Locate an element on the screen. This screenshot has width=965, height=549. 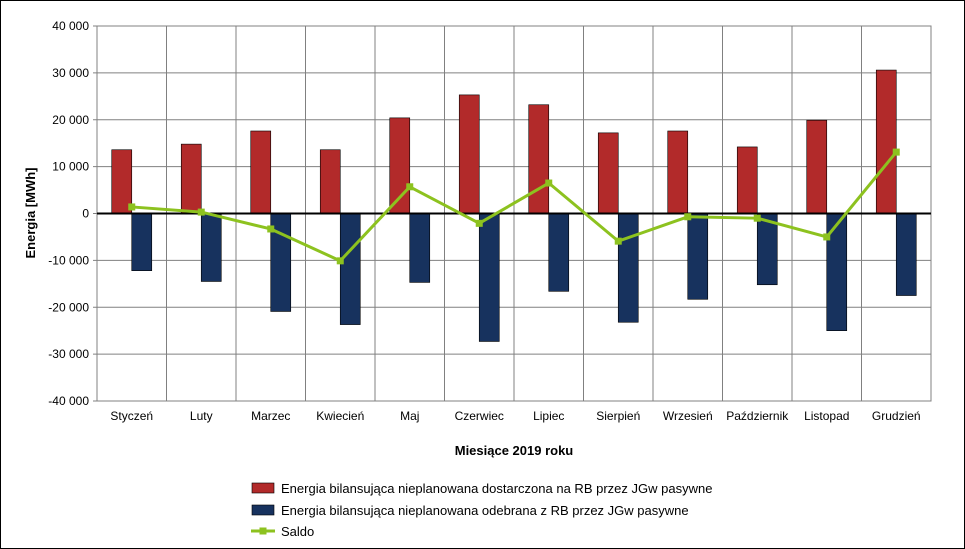
x-tick-label: Wrzesień is located at coordinates (688, 416).